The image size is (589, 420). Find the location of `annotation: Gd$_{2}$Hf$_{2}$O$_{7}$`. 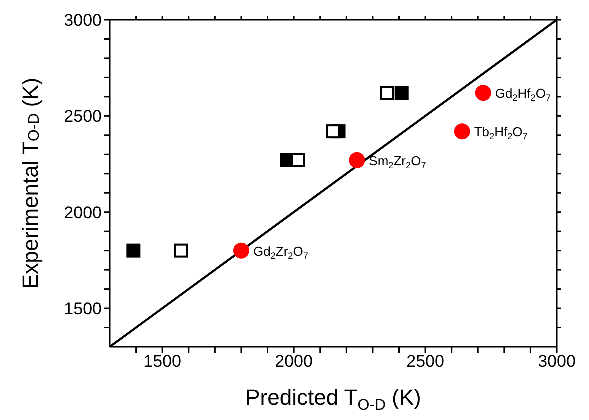

annotation: Gd$_{2}$Hf$_{2}$O$_{7}$ is located at coordinates (523, 94).